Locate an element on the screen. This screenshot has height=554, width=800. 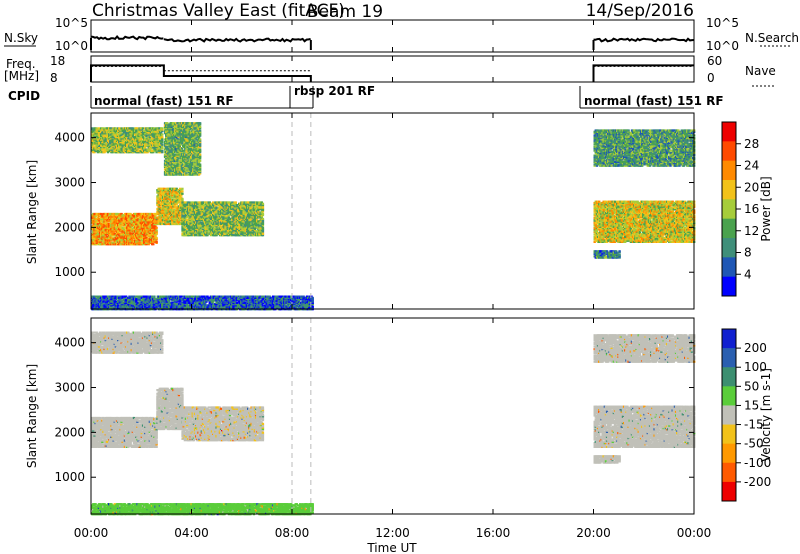
cpid-segment-rbsp: rbsp 201 RF is located at coordinates (334, 91).